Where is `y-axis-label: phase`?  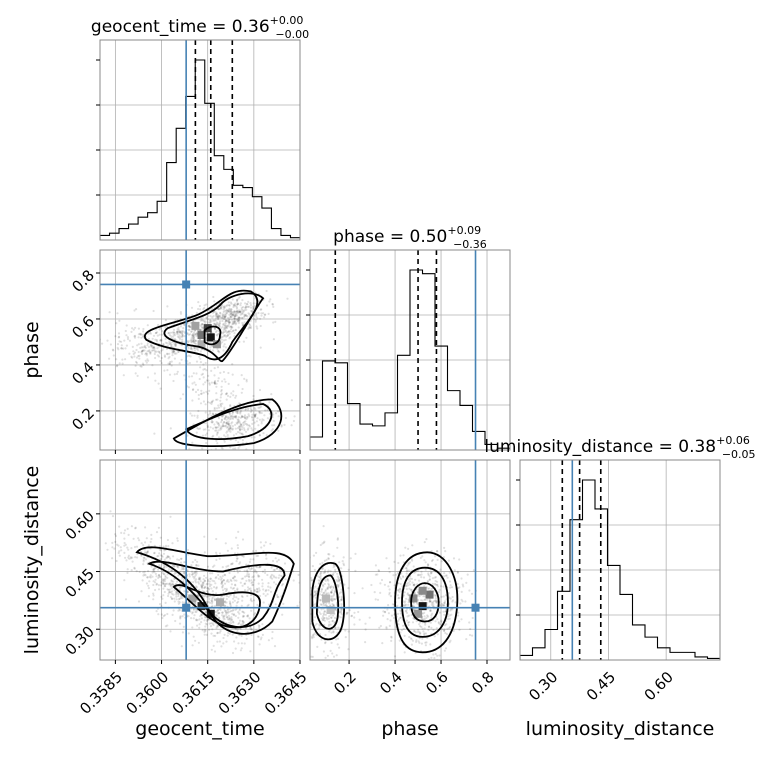
y-axis-label: phase is located at coordinates (32, 349).